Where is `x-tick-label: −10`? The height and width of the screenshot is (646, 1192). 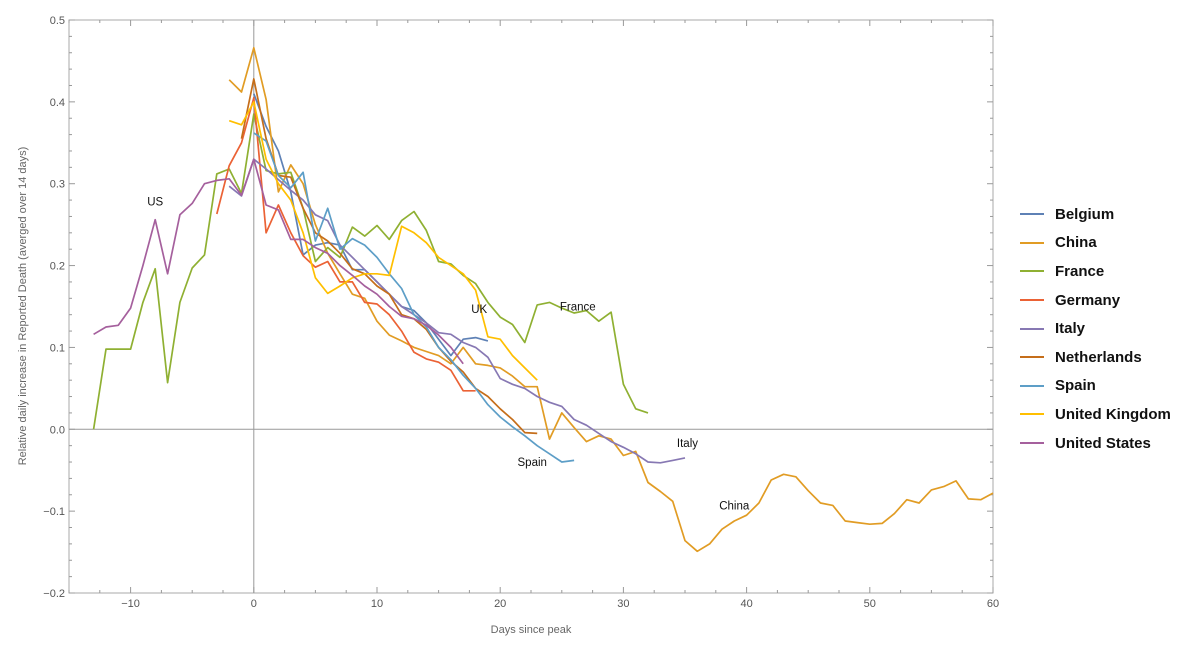
x-tick-label: −10 is located at coordinates (130, 604).